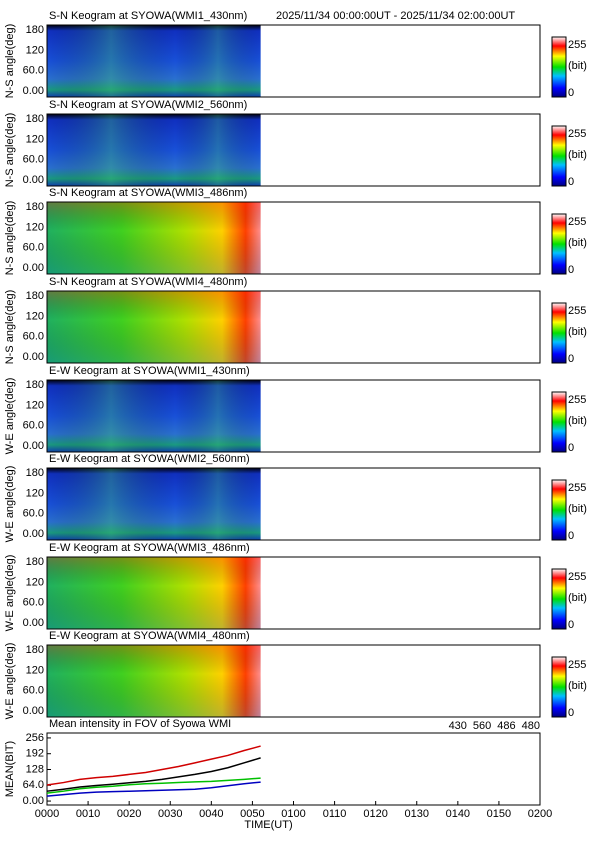 This screenshot has height=847, width=595. What do you see at coordinates (149, 636) in the screenshot?
I see `panel-title: E-W Keogram at SYOWA(WMI4_480nm)` at bounding box center [149, 636].